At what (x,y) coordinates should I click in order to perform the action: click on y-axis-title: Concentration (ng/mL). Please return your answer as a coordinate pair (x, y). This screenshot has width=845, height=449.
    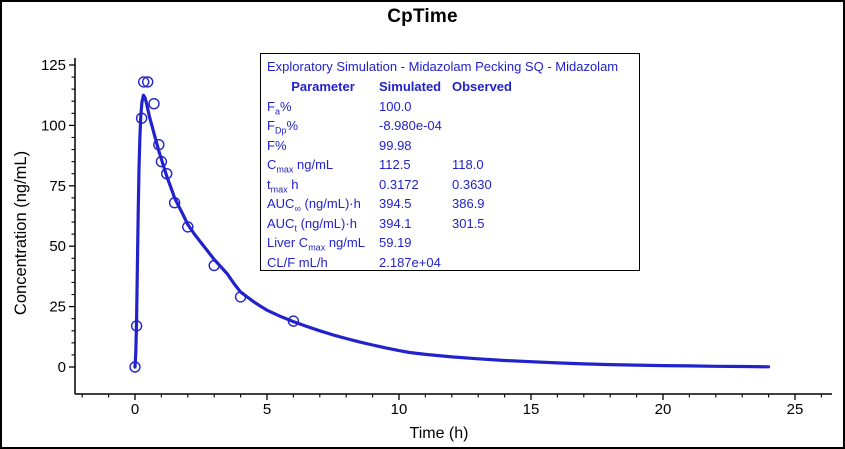
    Looking at the image, I should click on (21, 233).